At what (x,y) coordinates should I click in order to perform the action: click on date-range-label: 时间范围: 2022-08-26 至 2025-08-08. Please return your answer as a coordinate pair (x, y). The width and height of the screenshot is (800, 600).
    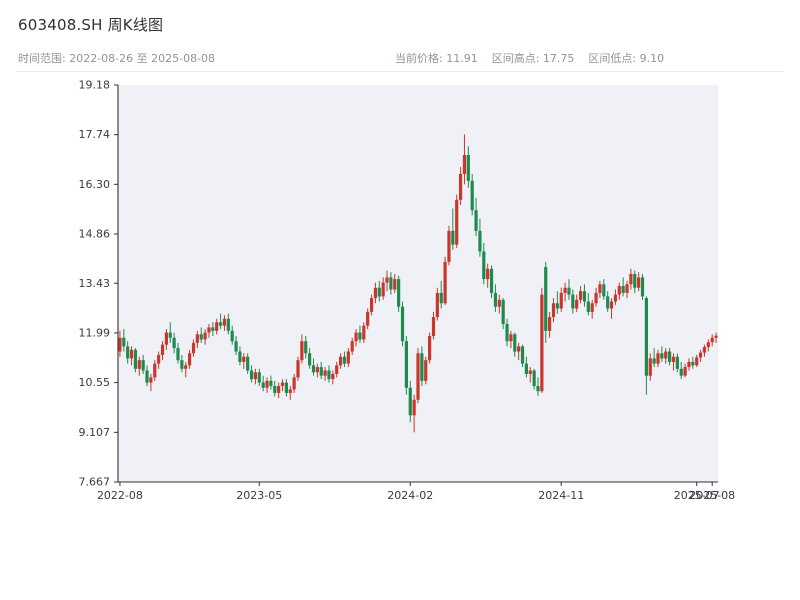
    Looking at the image, I should click on (117, 58).